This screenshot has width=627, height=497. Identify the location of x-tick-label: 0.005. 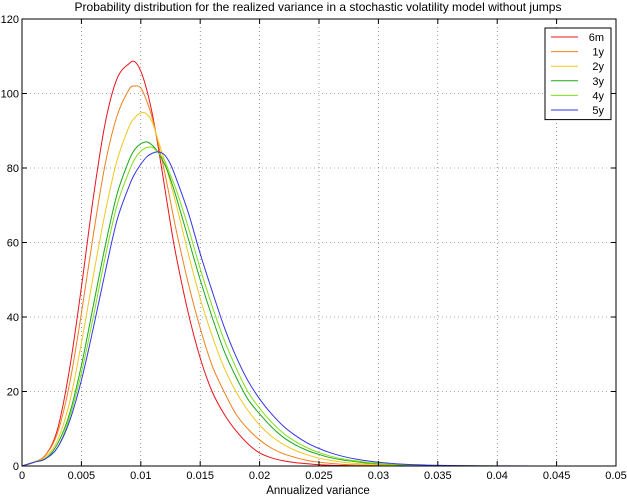
(82, 476).